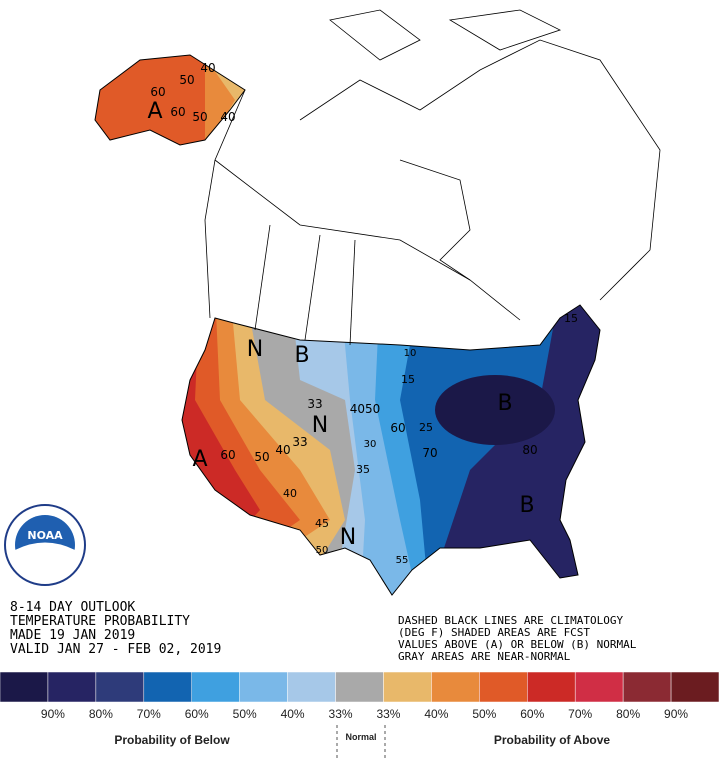 The image size is (719, 760). Describe the element at coordinates (517, 644) in the screenshot. I see `note: VALUES ABOVE (A) OR BELOW (B) NORMAL` at that location.